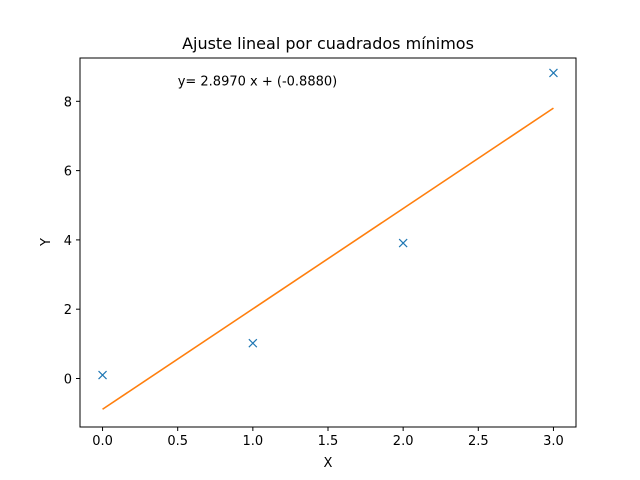  What do you see at coordinates (328, 441) in the screenshot?
I see `x-tick-label: 1.5` at bounding box center [328, 441].